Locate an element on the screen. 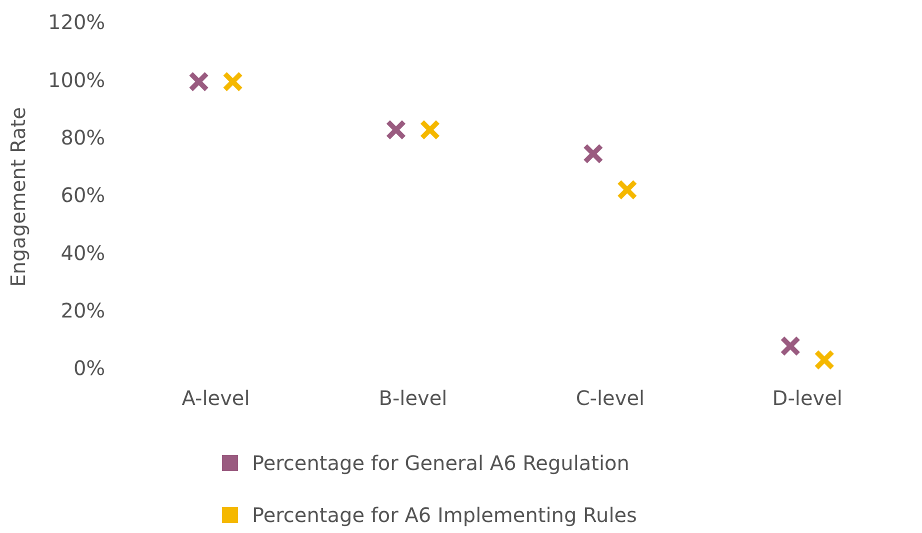 Image resolution: width=922 pixels, height=533 pixels. y-tick-label: 20% is located at coordinates (83, 310).